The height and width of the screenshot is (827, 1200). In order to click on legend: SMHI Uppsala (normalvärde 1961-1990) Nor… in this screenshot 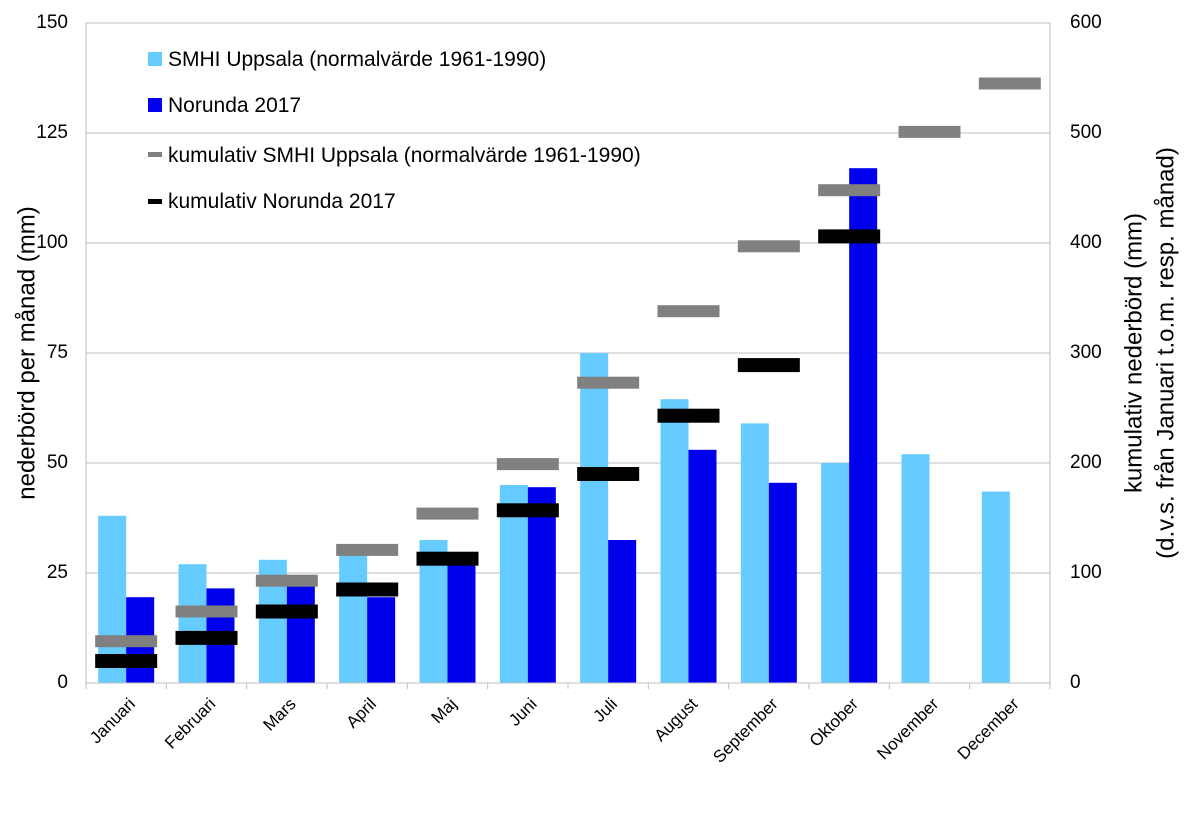, I will do `click(394, 130)`.